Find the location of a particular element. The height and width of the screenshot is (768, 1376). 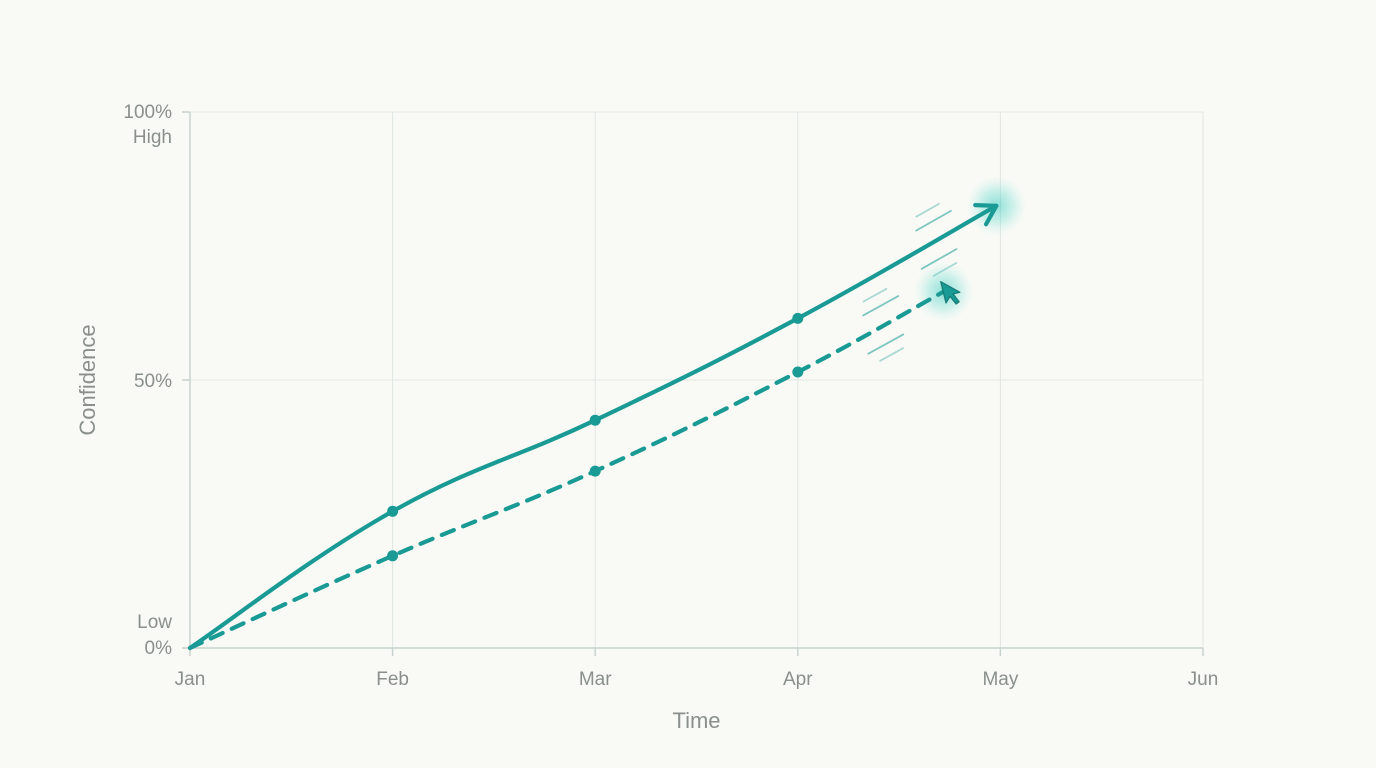

cursor-arrow-icon is located at coordinates (950, 293).